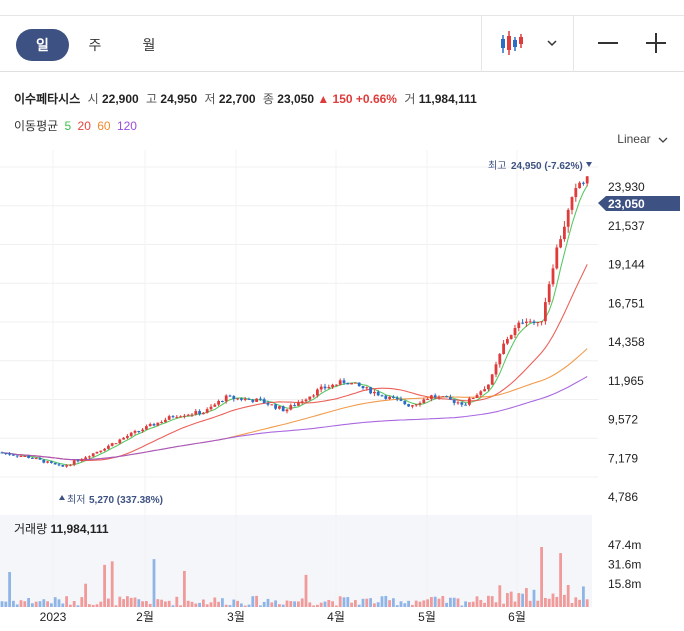 The image size is (684, 631). Describe the element at coordinates (75, 125) in the screenshot. I see `moving-average-legend: 이동평균 5 20 60 120` at that location.